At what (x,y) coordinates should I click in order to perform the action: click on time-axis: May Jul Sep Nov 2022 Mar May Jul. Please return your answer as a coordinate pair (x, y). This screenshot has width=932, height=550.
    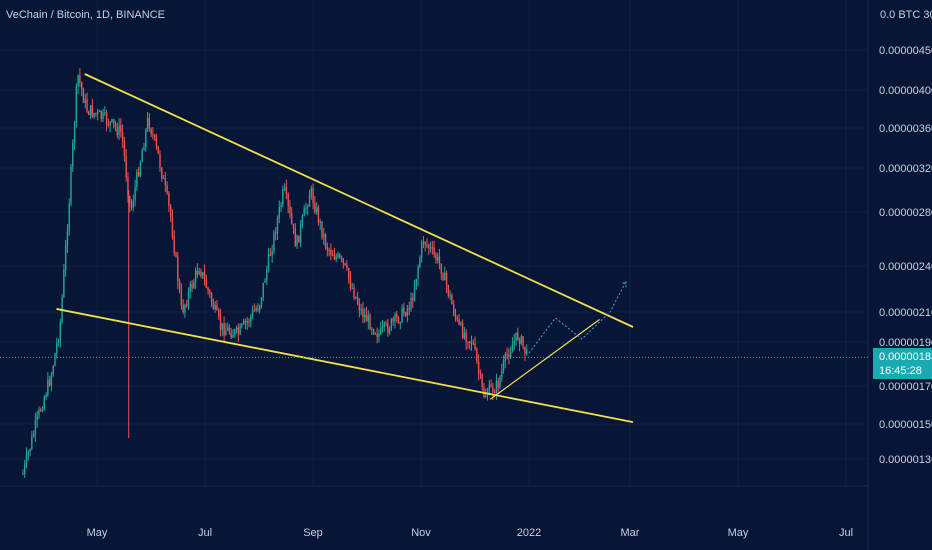
    Looking at the image, I should click on (470, 533).